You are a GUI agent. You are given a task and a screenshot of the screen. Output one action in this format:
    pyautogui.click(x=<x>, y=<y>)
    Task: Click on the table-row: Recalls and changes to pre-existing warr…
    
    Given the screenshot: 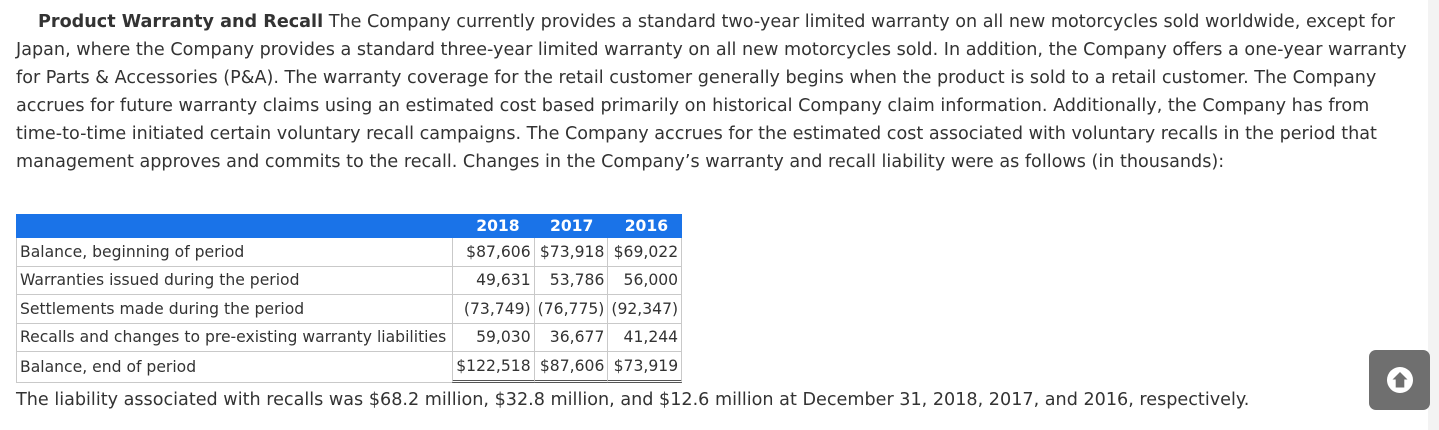 What is the action you would take?
    pyautogui.click(x=349, y=337)
    